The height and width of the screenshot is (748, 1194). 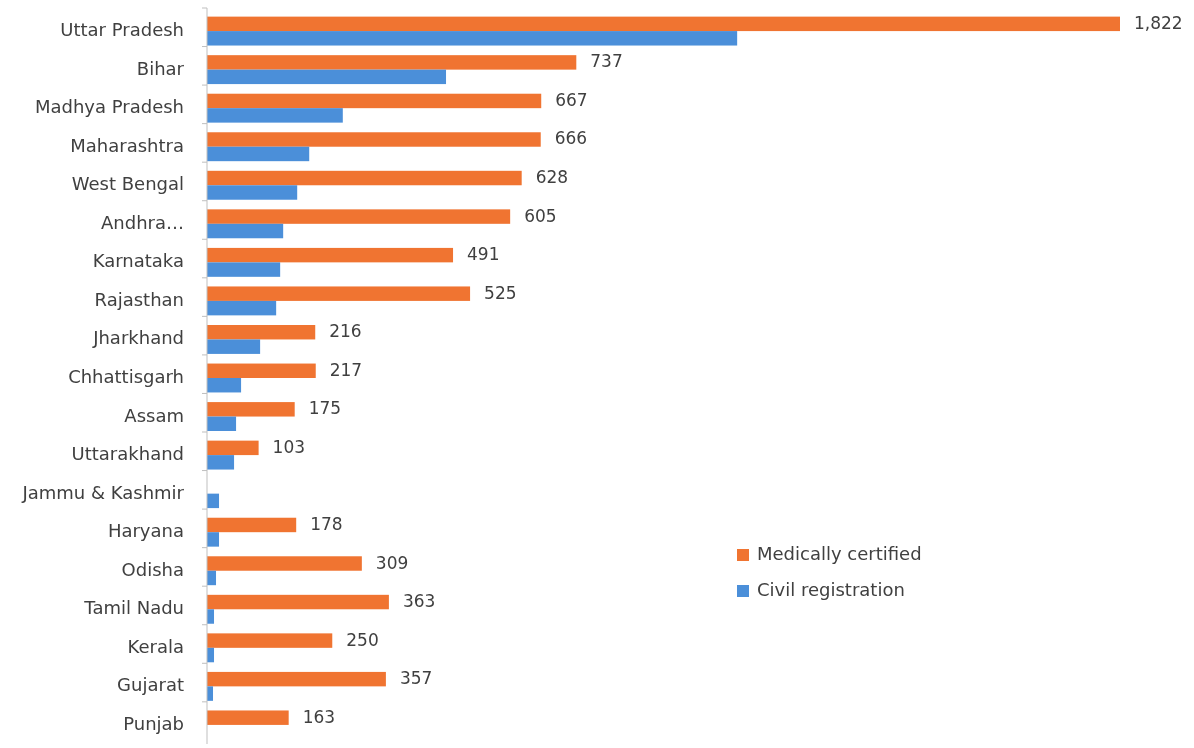 I want to click on y-tick-label: West Bengal, so click(x=127, y=184).